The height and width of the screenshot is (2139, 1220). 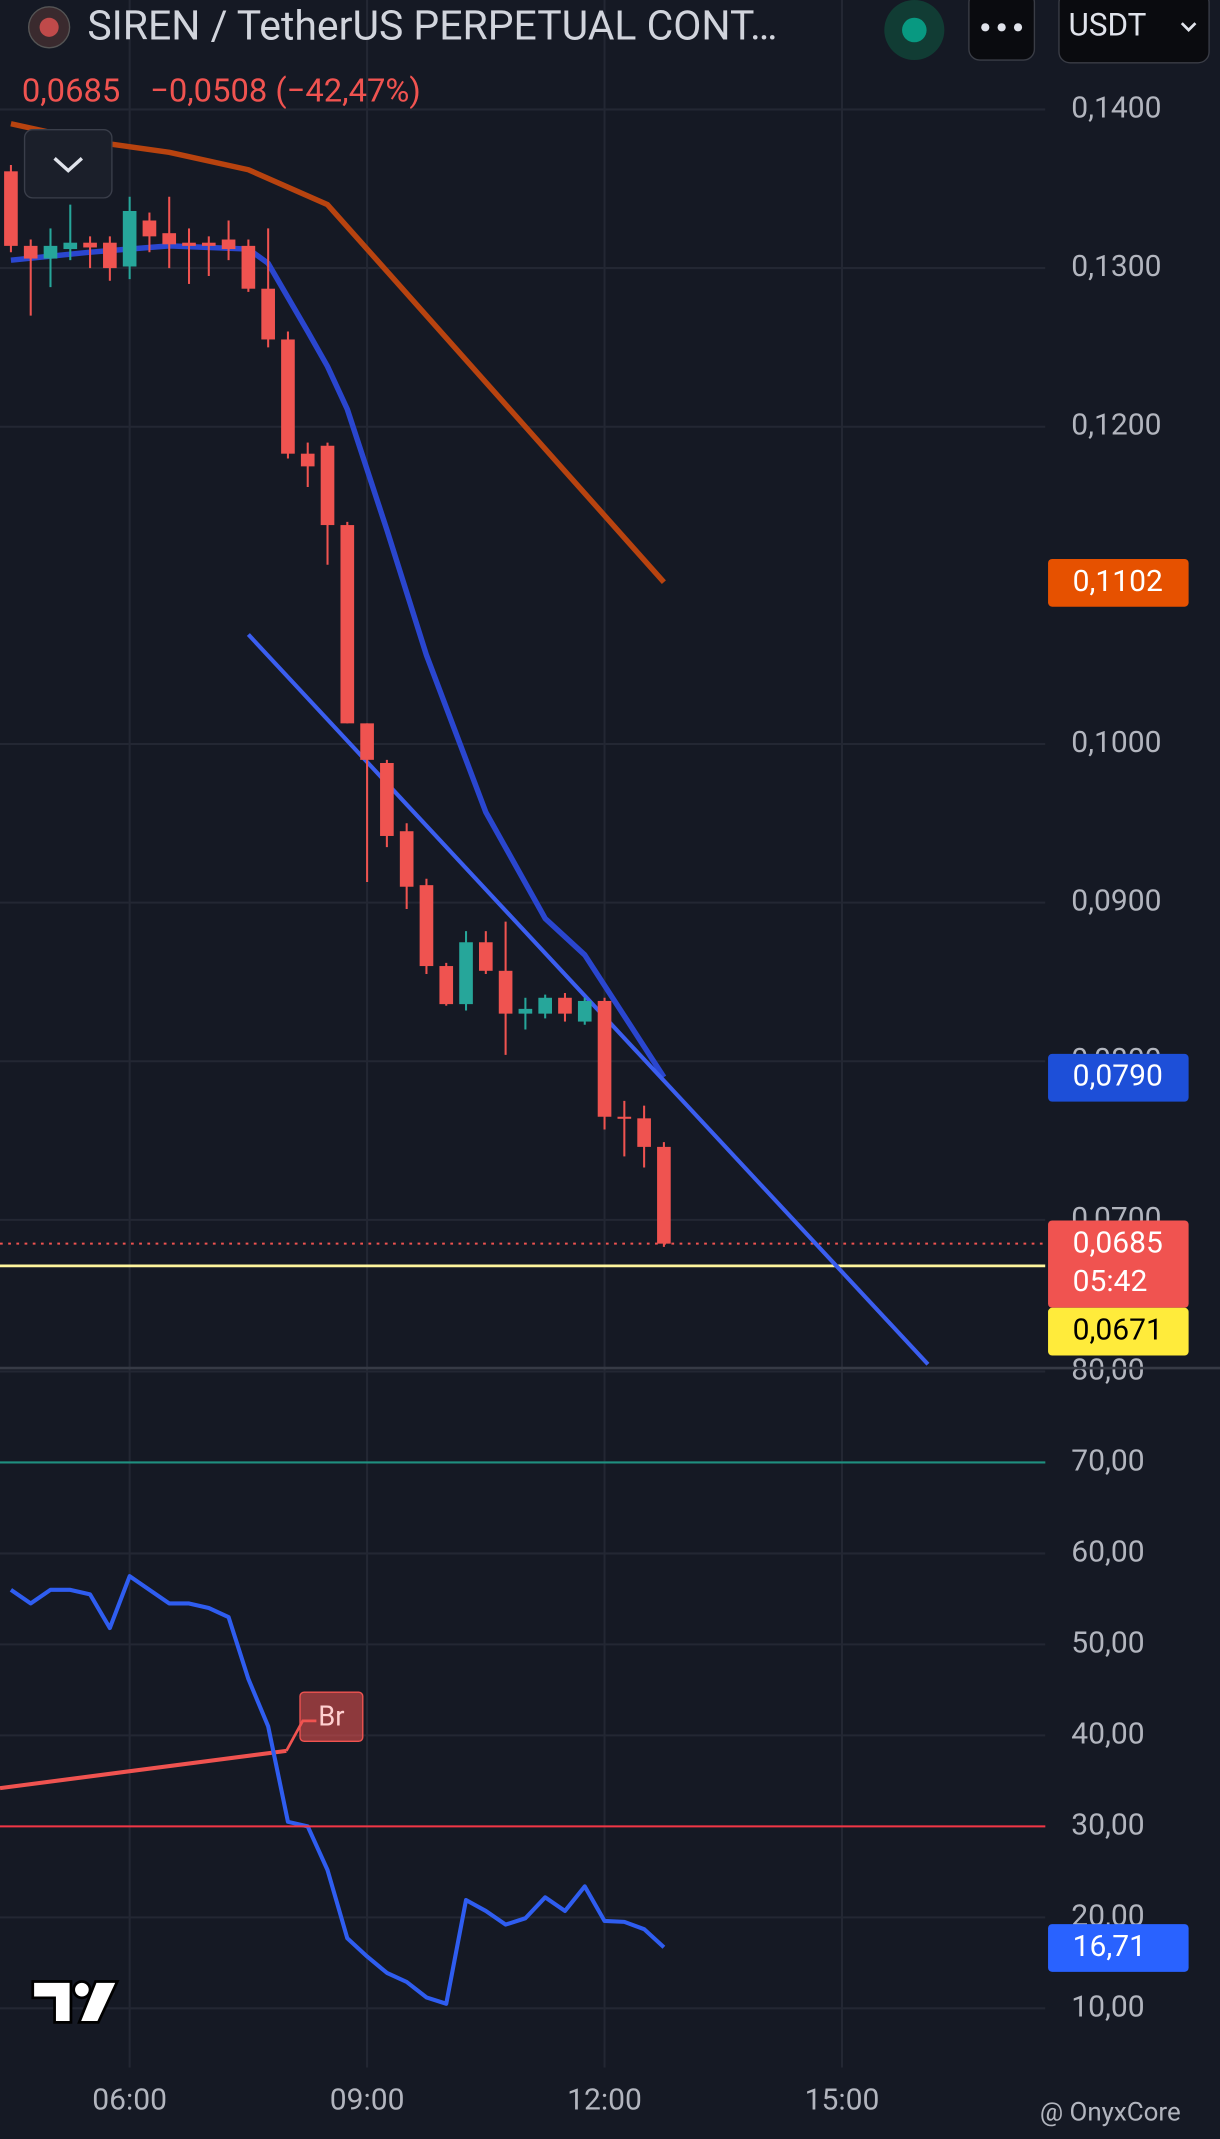 I want to click on y-tick-label: 60,00, so click(x=1107, y=1551).